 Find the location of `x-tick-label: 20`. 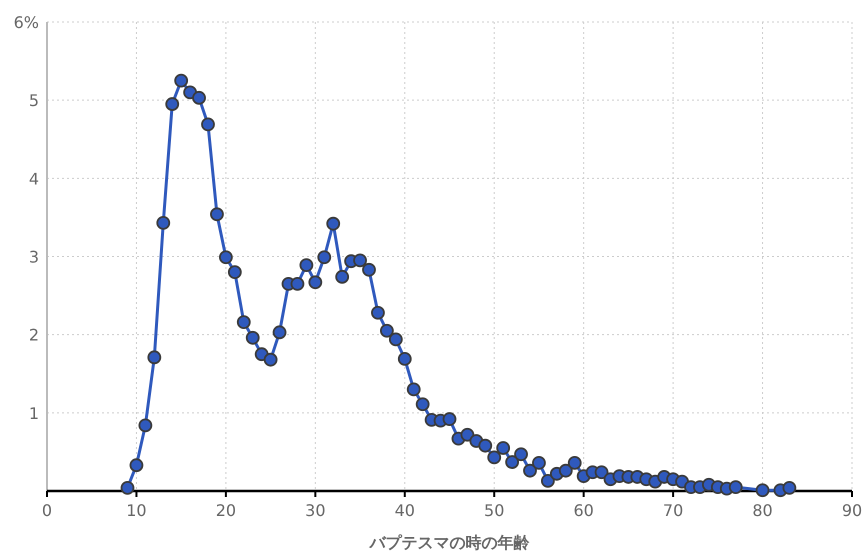

x-tick-label: 20 is located at coordinates (226, 510).